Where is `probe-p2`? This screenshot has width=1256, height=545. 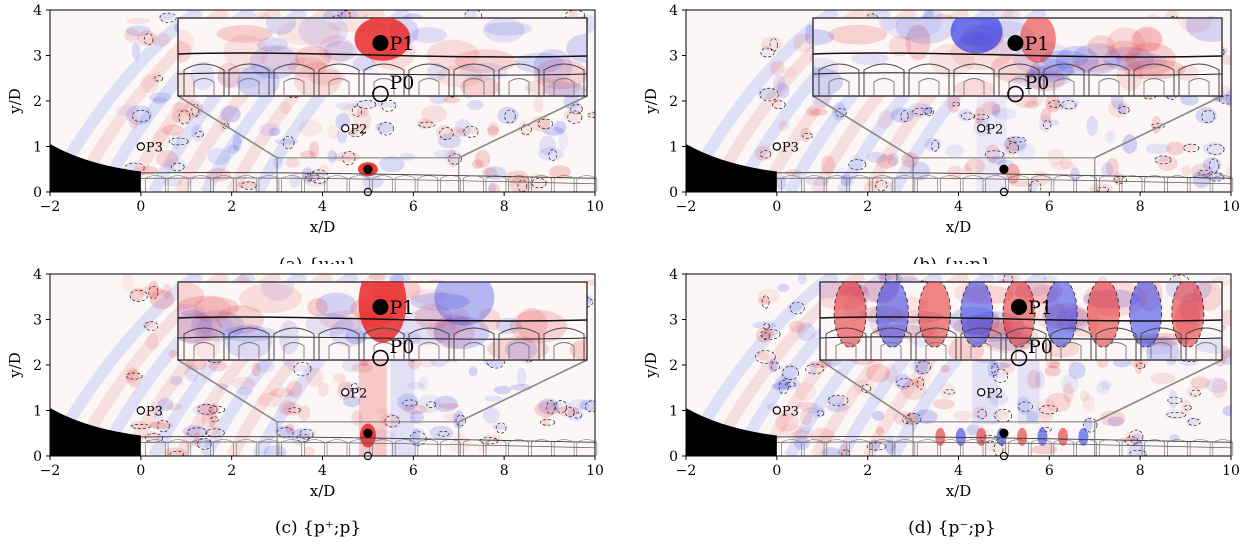
probe-p2 is located at coordinates (345, 392).